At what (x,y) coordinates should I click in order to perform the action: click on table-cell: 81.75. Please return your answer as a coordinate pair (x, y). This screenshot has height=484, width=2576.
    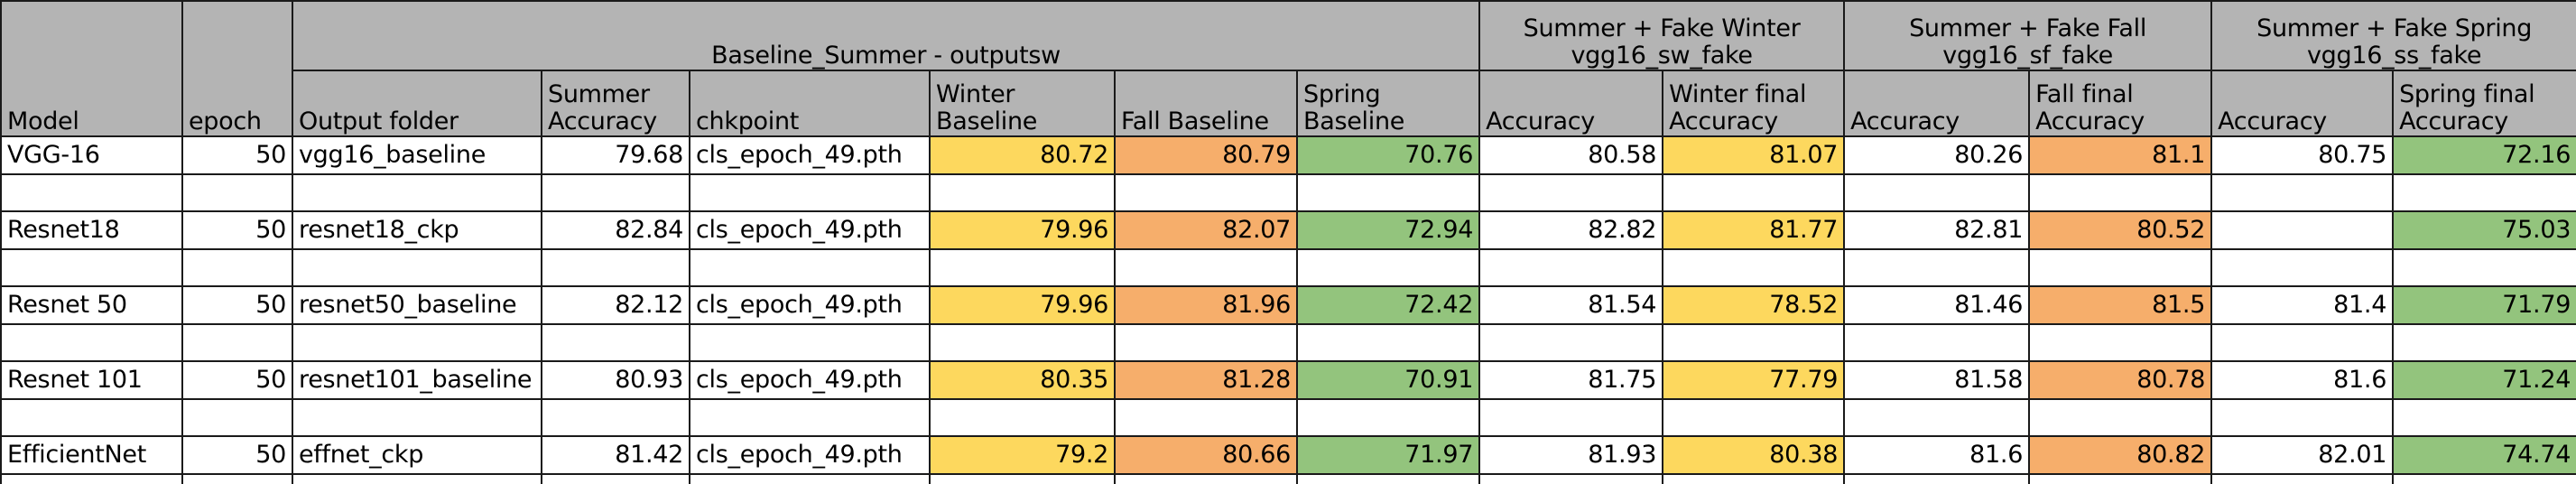
    Looking at the image, I should click on (1571, 380).